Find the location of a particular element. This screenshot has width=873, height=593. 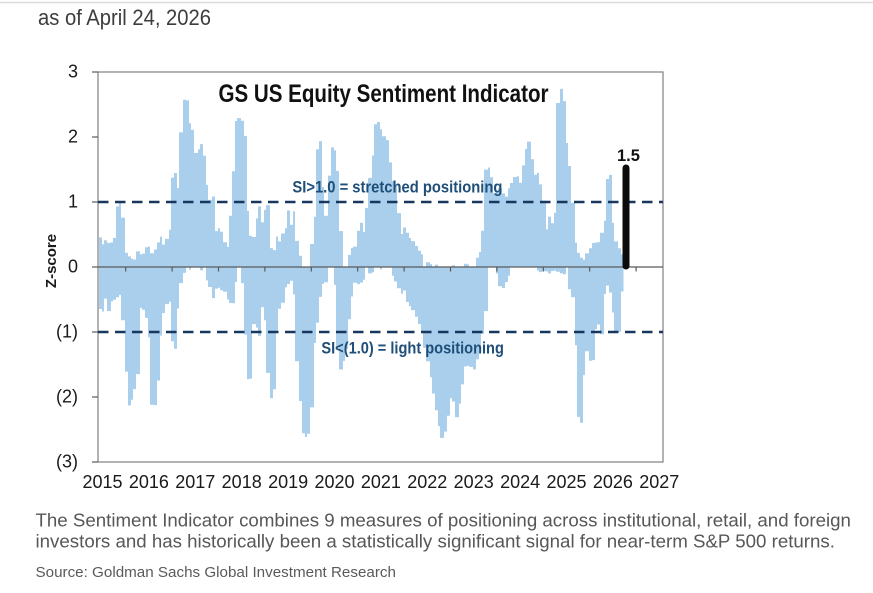

svg-text: 2024 is located at coordinates (520, 482).